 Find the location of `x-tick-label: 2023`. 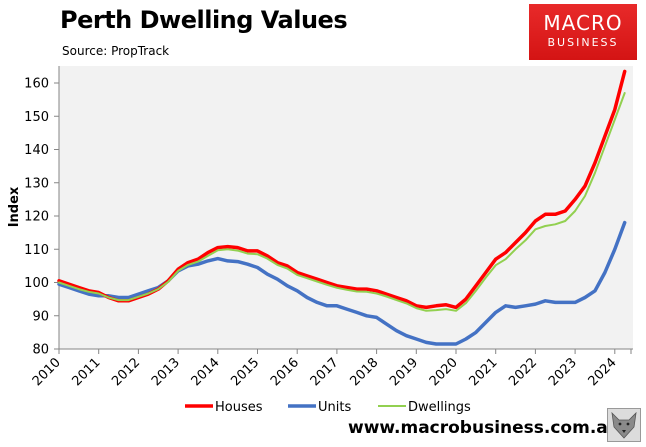

x-tick-label: 2023 is located at coordinates (563, 372).